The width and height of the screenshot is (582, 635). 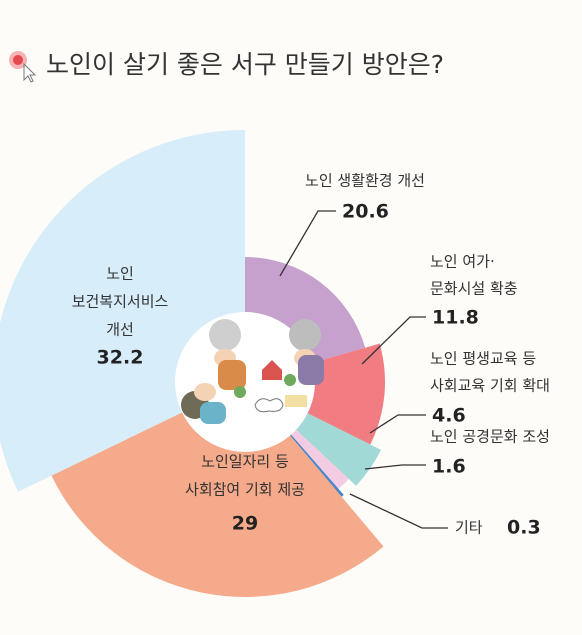 I want to click on value-label: 0.3, so click(x=524, y=528).